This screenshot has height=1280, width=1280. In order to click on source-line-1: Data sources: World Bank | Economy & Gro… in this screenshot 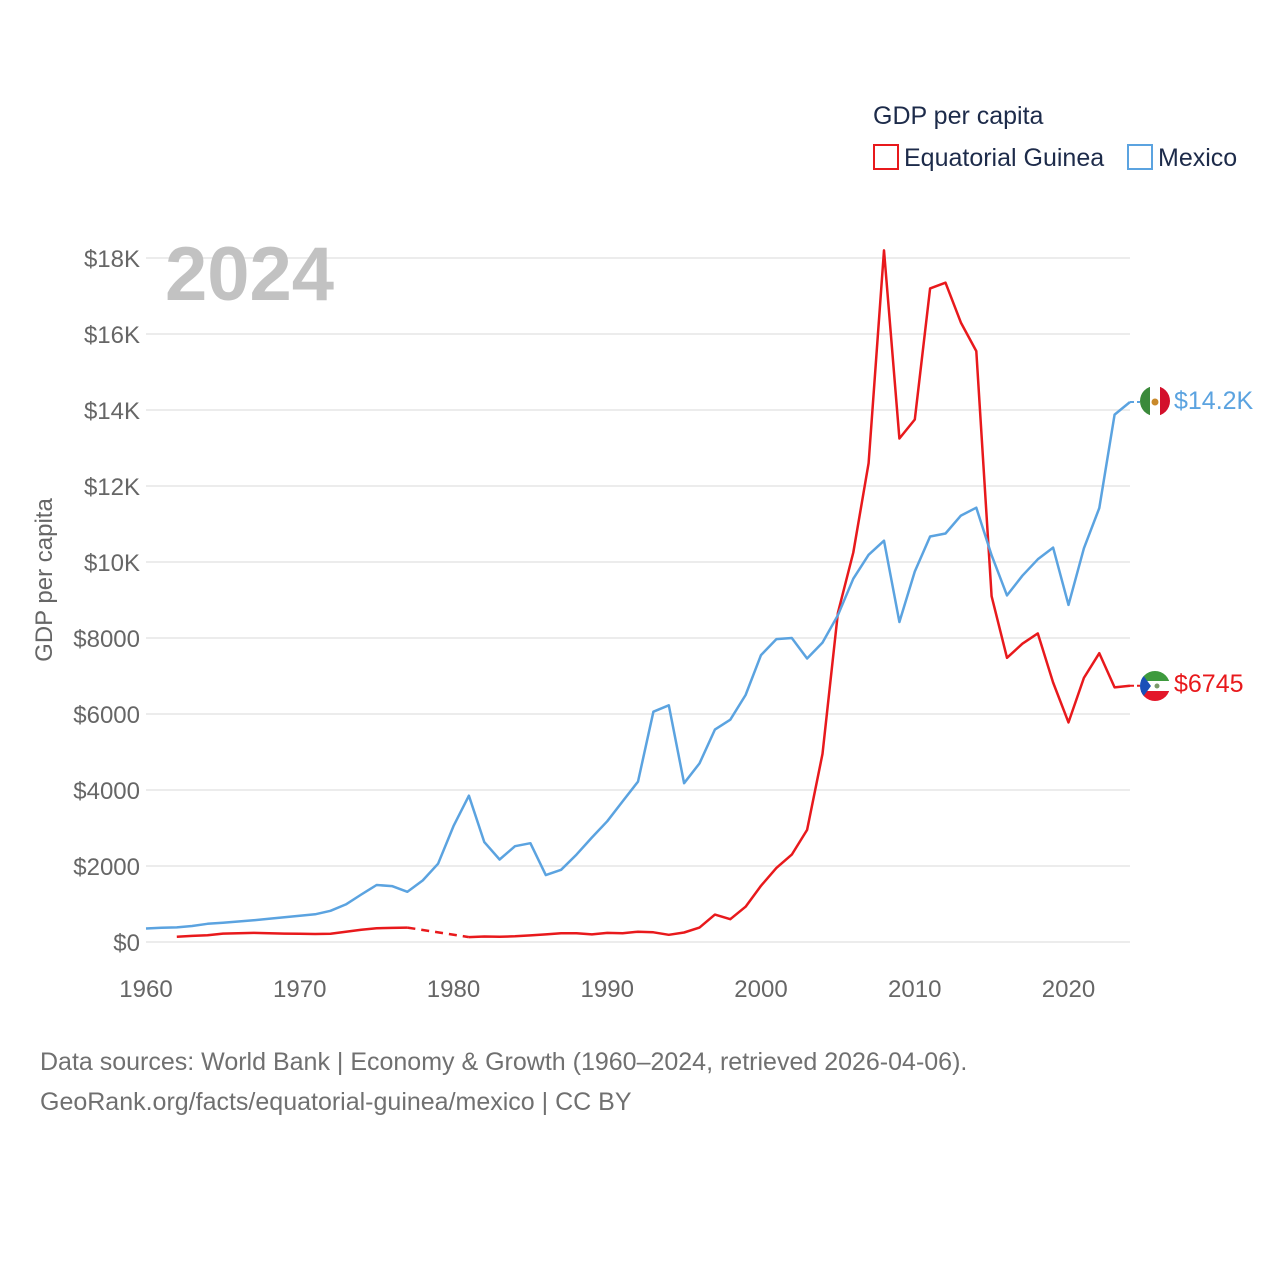, I will do `click(504, 1062)`.